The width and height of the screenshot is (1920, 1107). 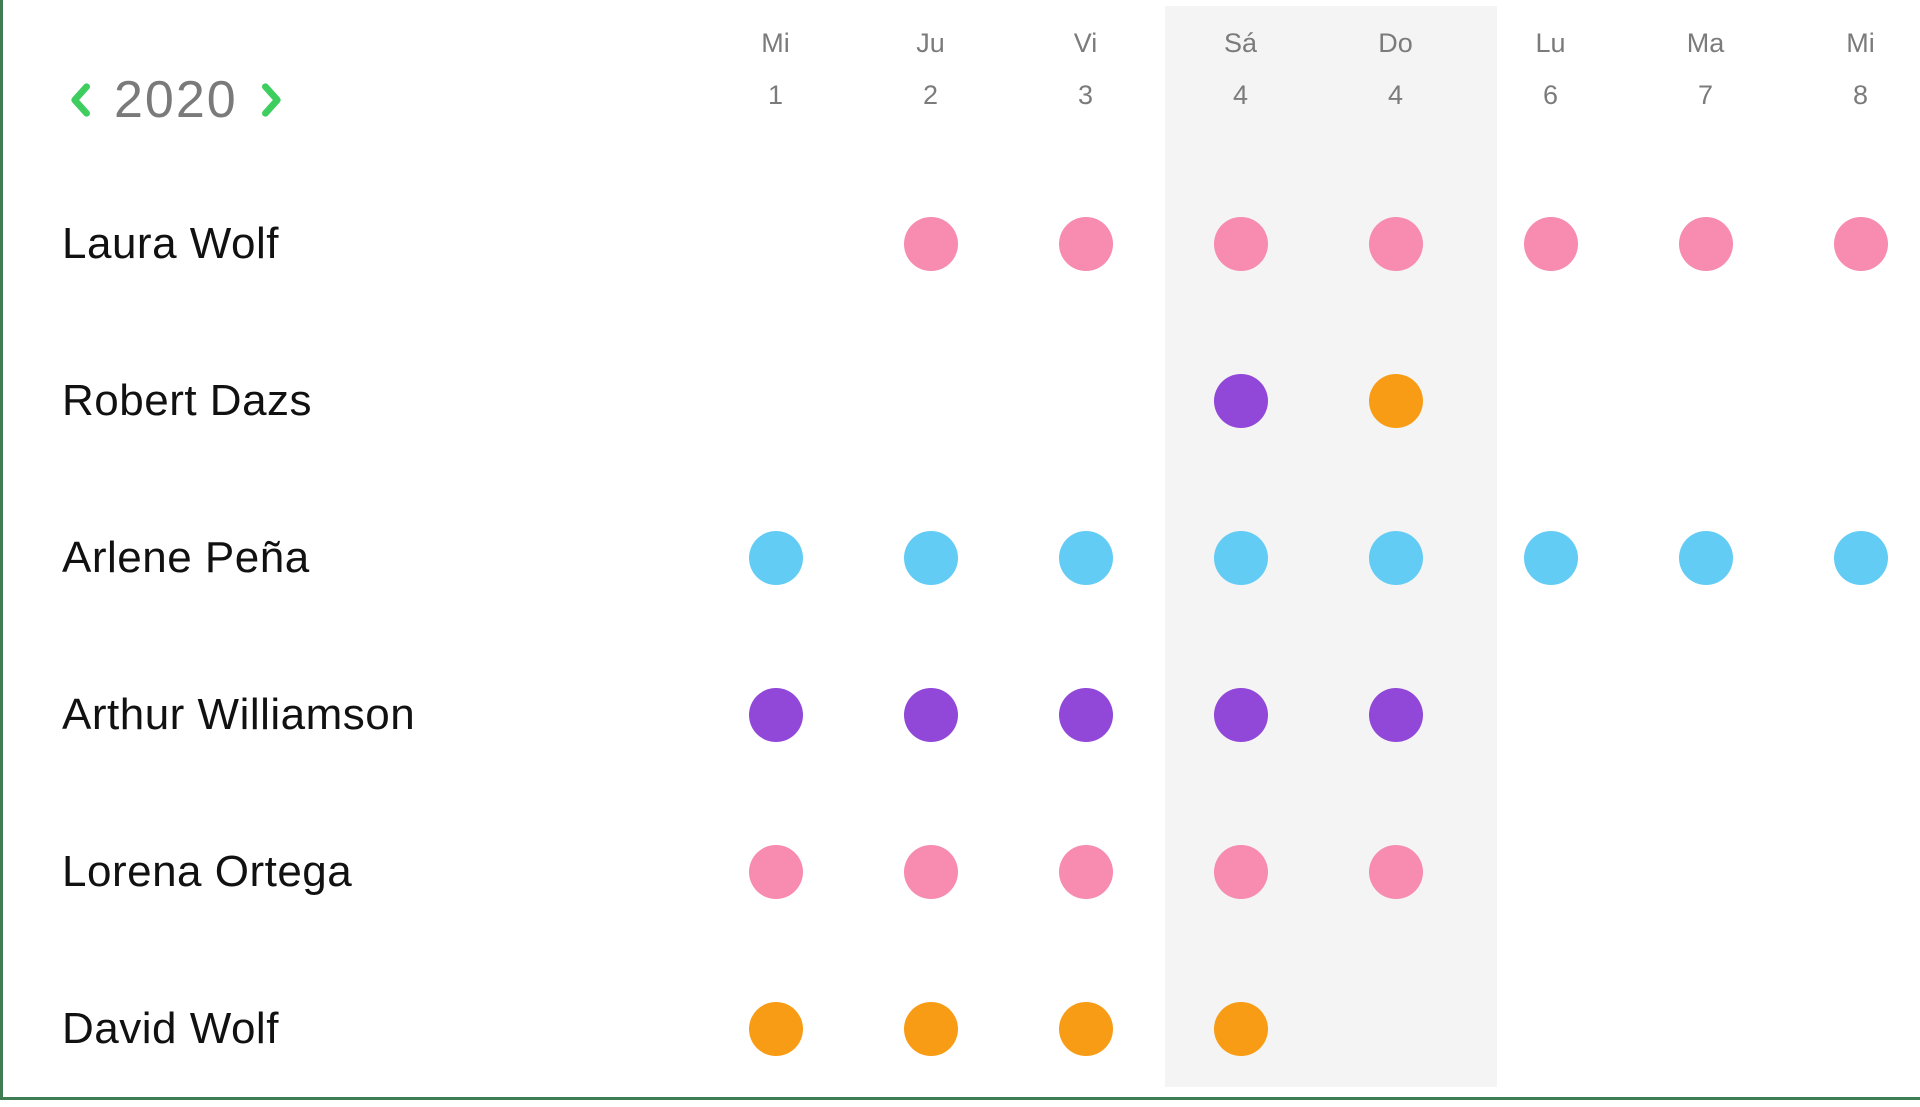 I want to click on day-header-4: Sá 4, so click(x=1240, y=82).